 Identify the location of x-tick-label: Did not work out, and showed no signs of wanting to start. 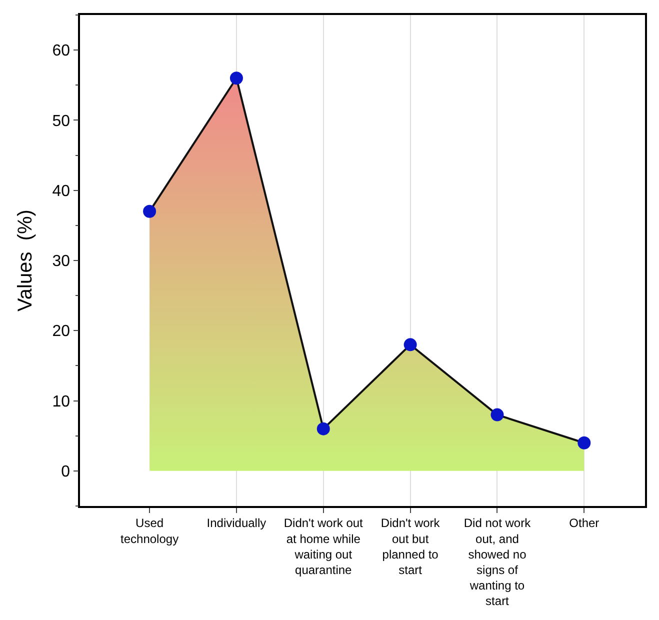
(498, 562).